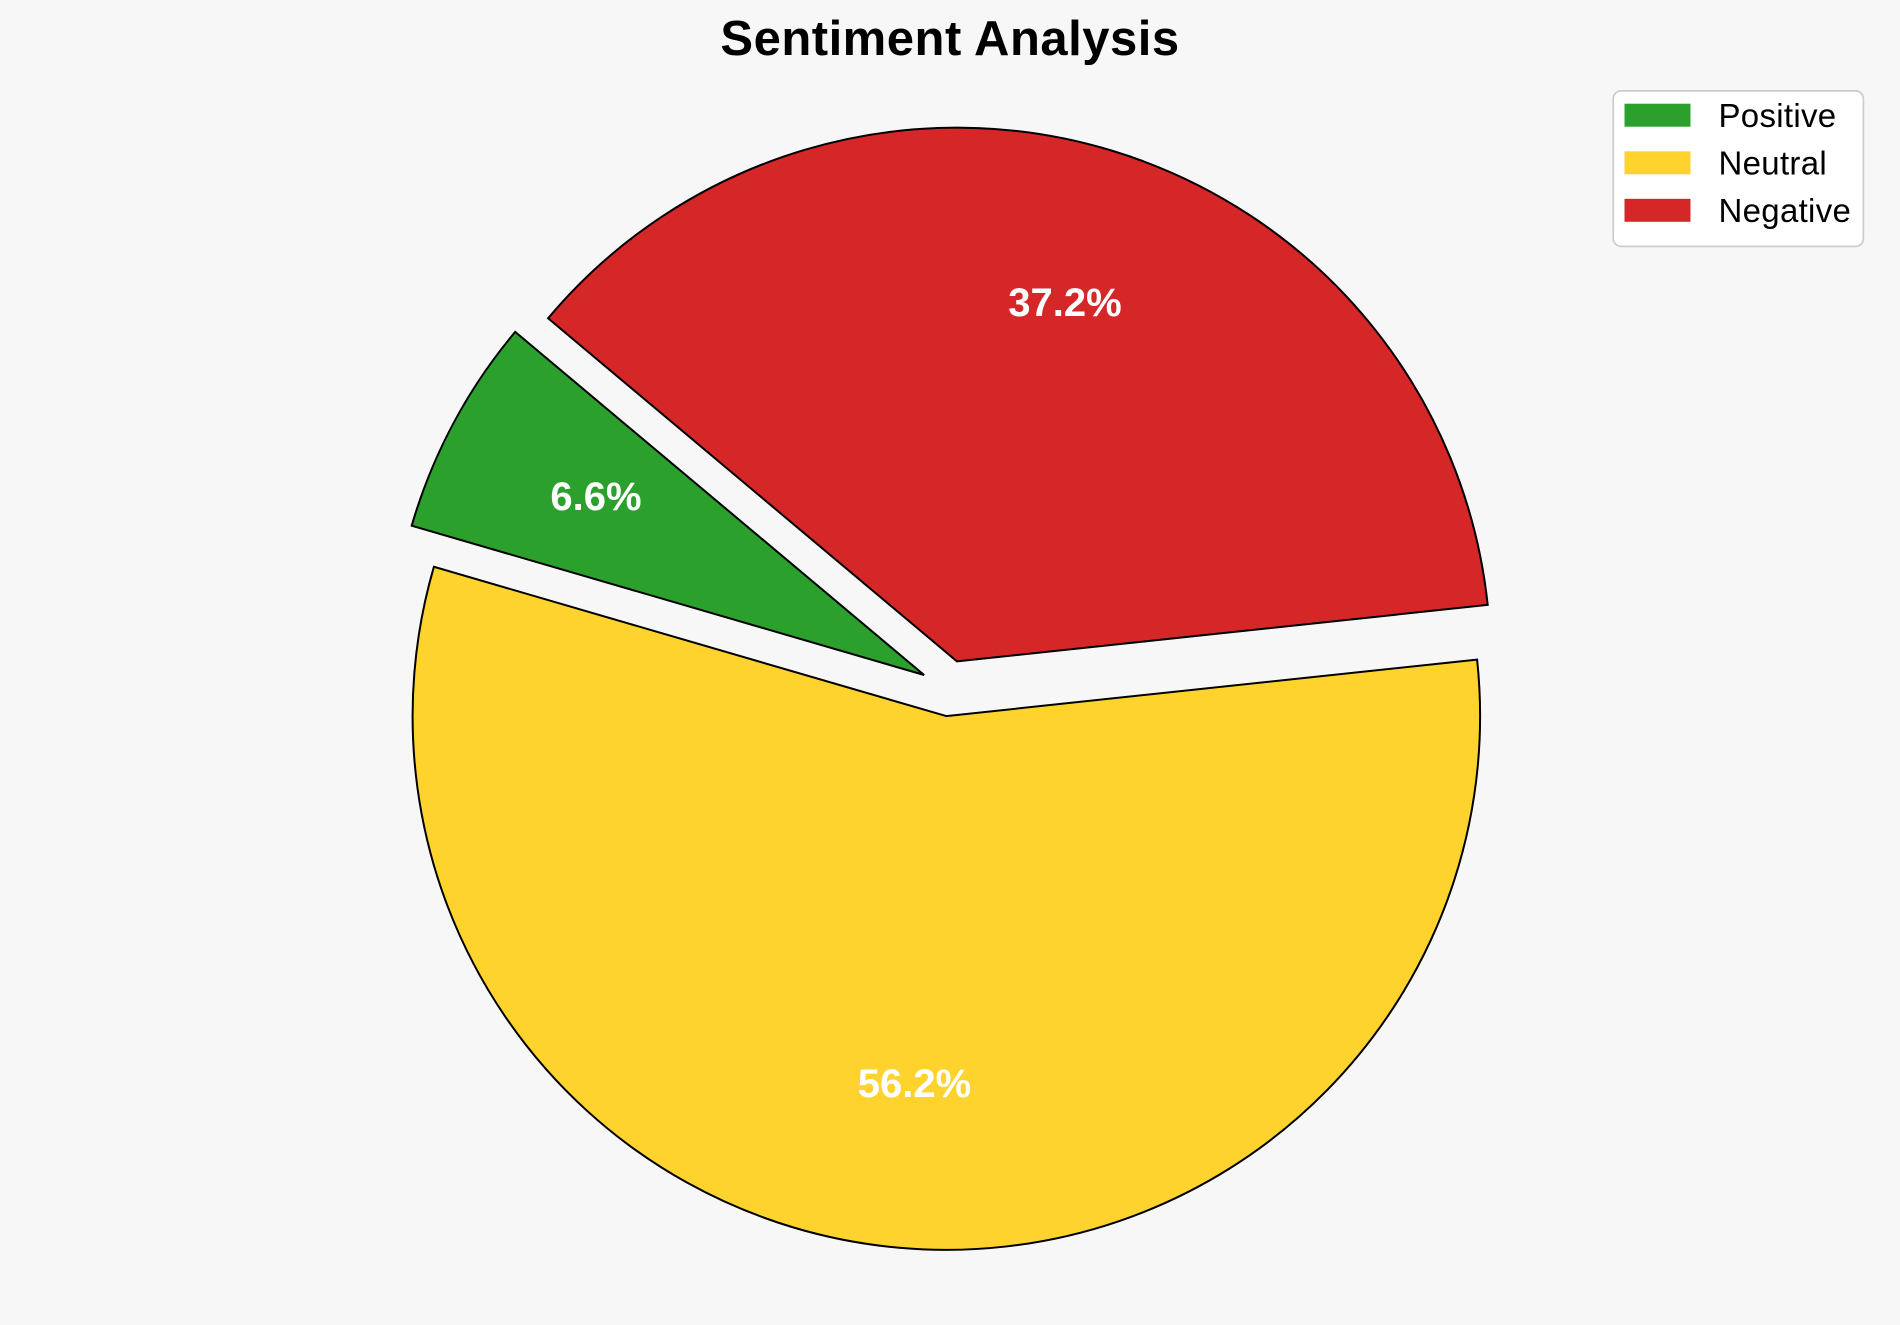 The height and width of the screenshot is (1325, 1900). Describe the element at coordinates (949, 39) in the screenshot. I see `svg-text: Sentiment Analysis` at that location.